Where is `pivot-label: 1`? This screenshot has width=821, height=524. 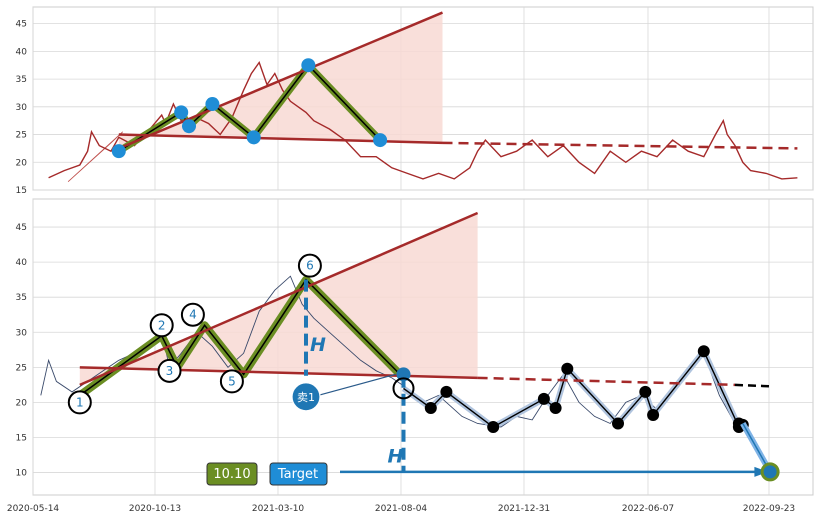
pivot-label: 1 is located at coordinates (80, 402).